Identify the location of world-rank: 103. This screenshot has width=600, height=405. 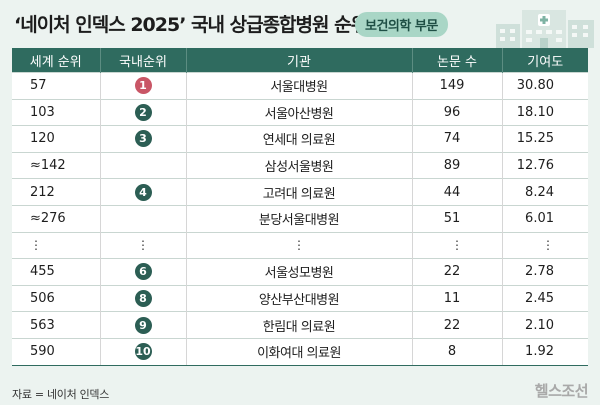
(56, 112).